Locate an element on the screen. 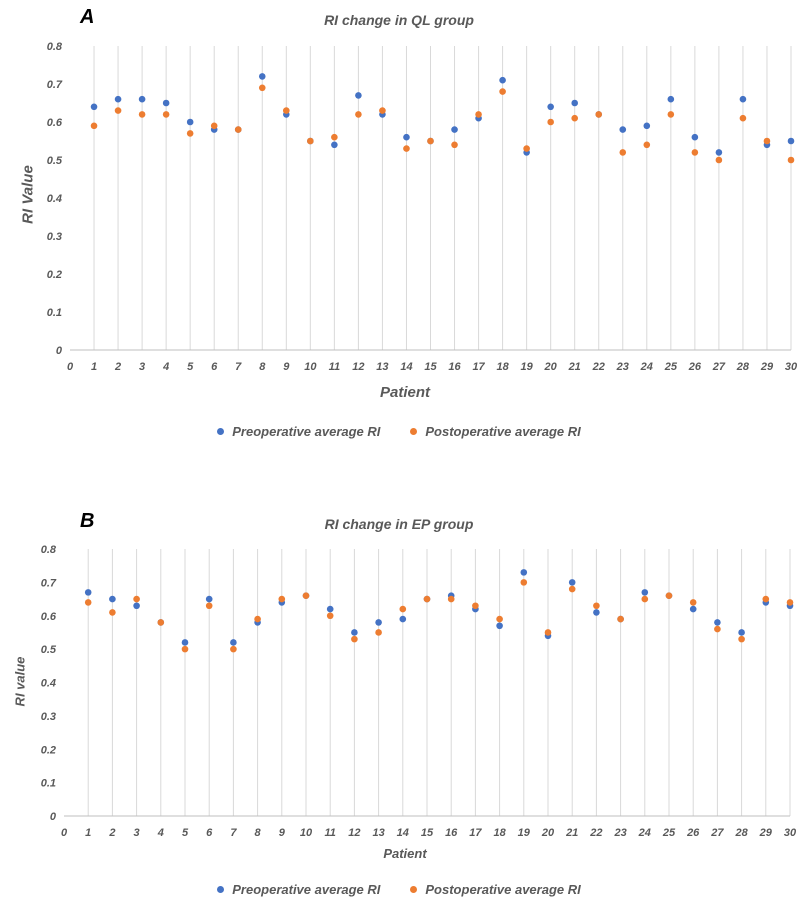 The width and height of the screenshot is (798, 902). legend-label-preoperative: Preoperative average RI is located at coordinates (306, 889).